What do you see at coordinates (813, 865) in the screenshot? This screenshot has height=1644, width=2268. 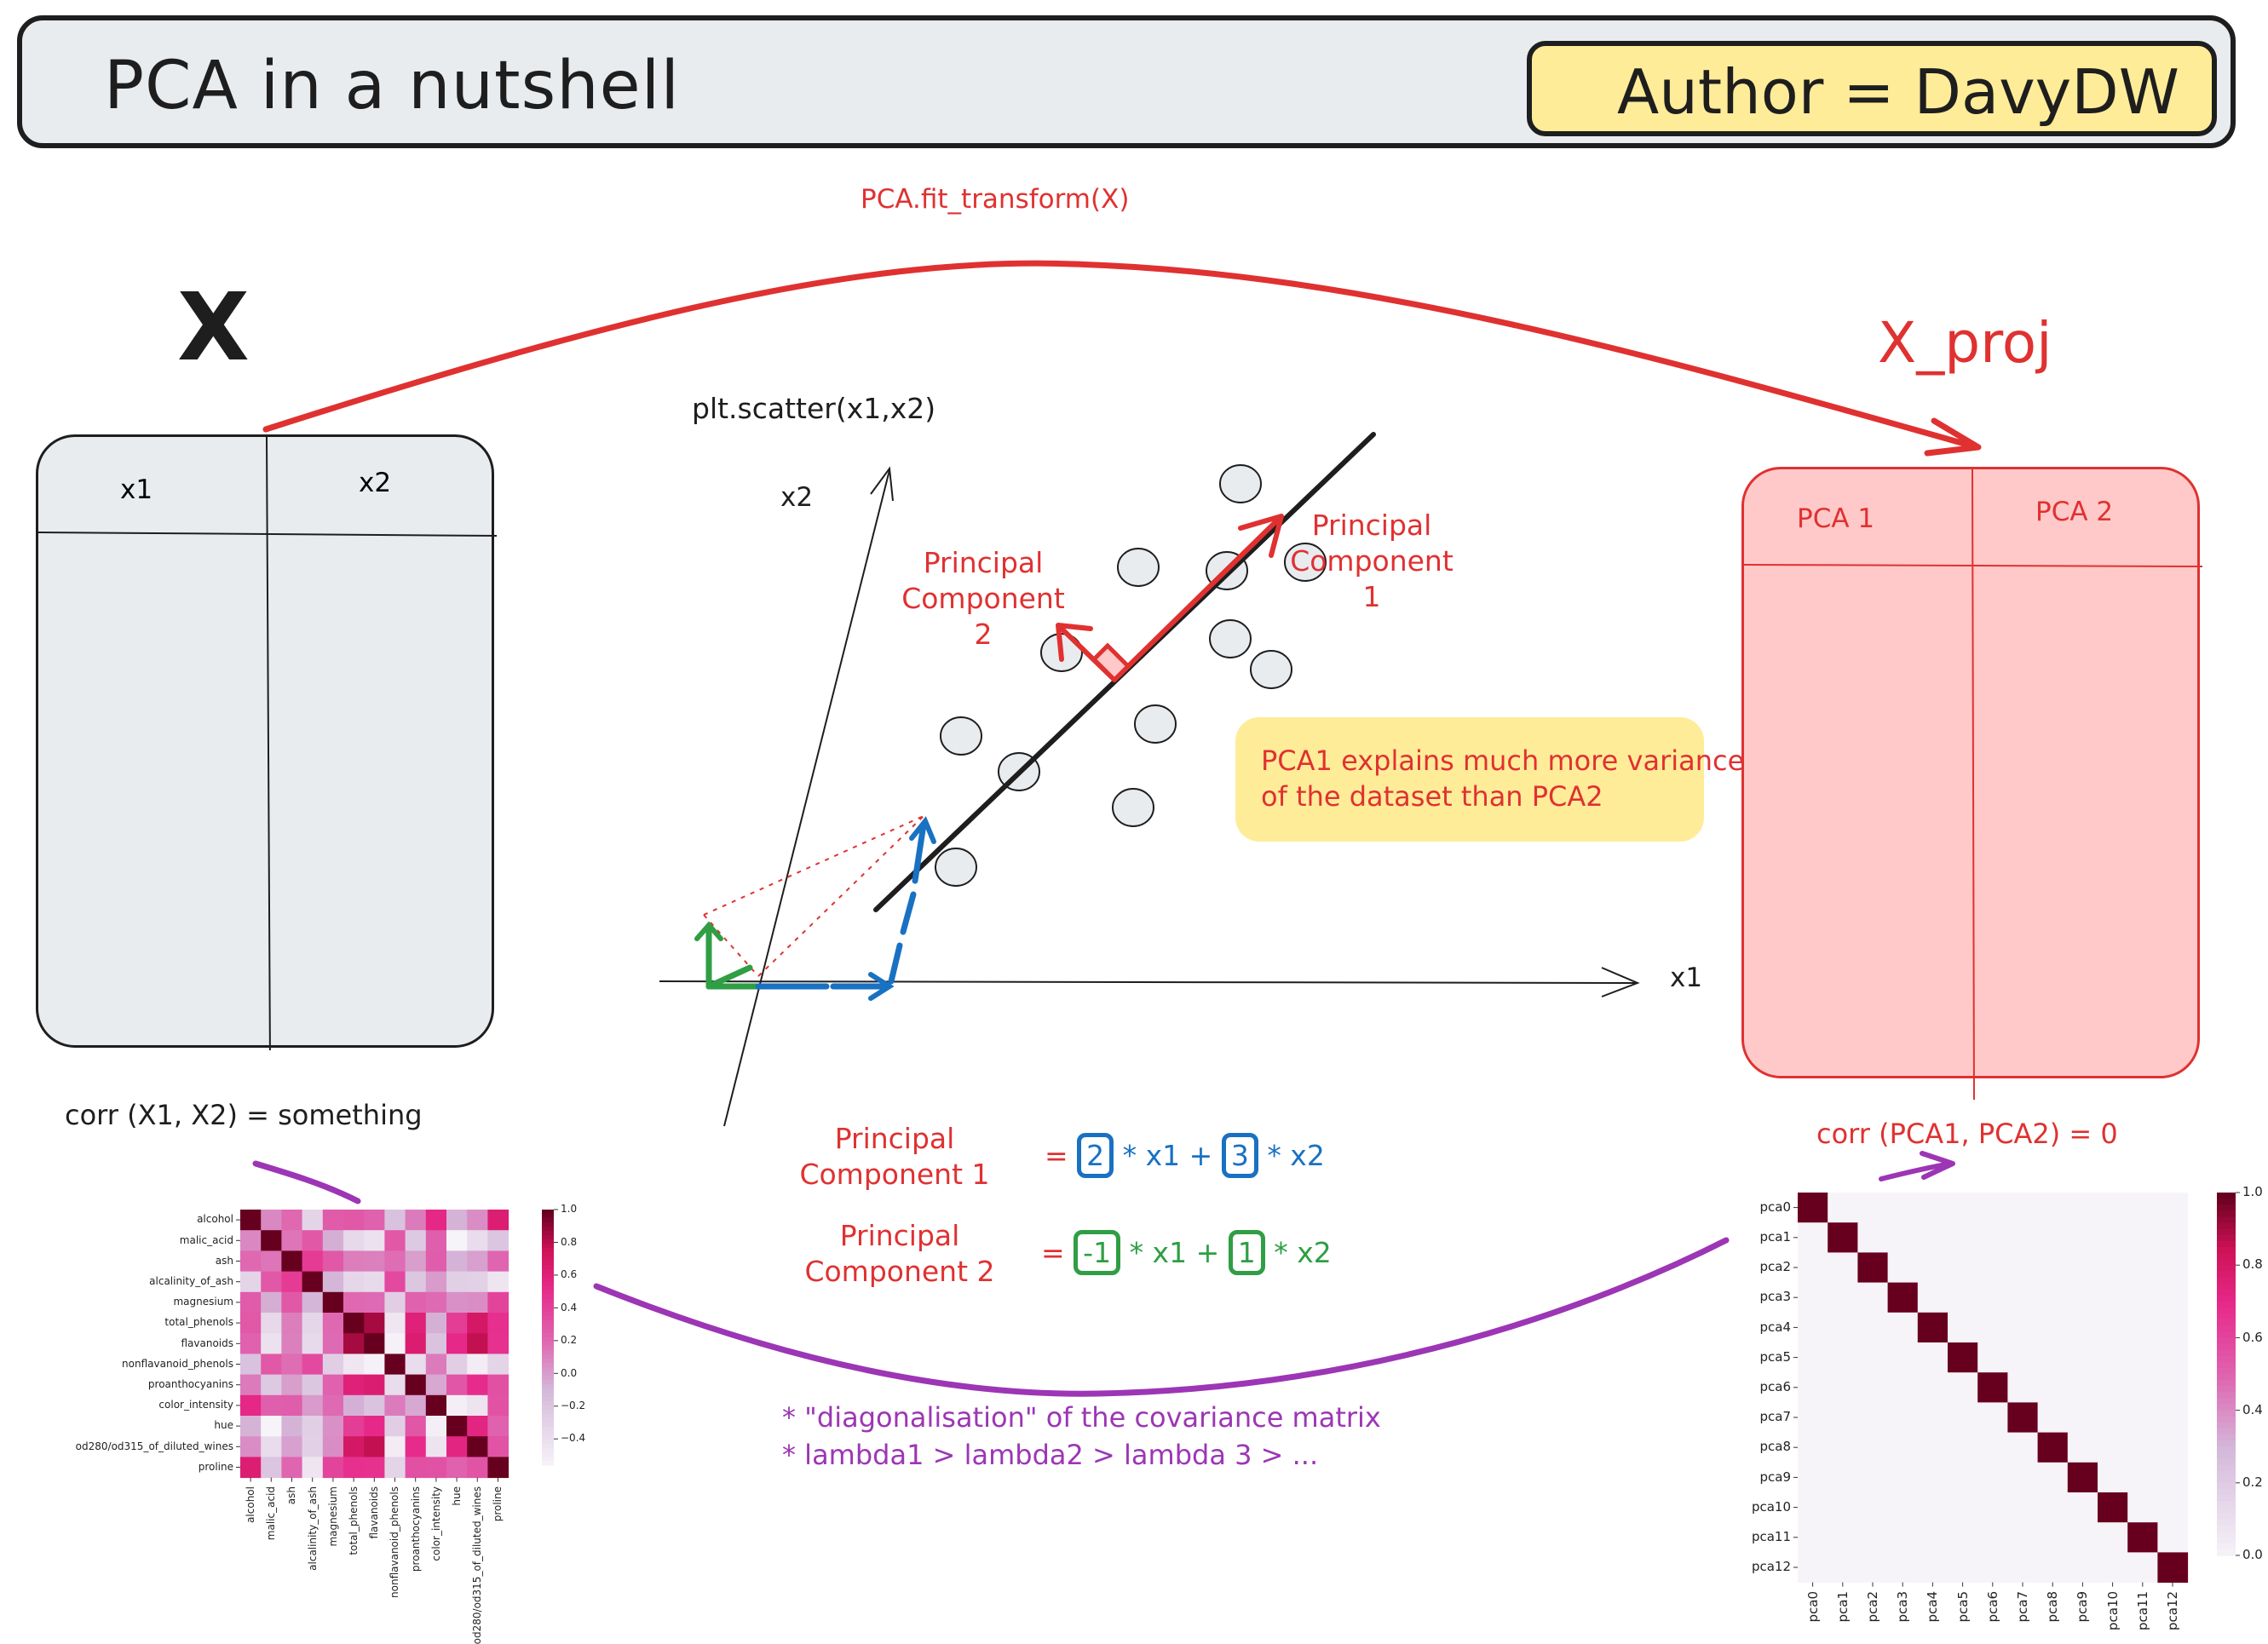 I see `dotted-guide` at bounding box center [813, 865].